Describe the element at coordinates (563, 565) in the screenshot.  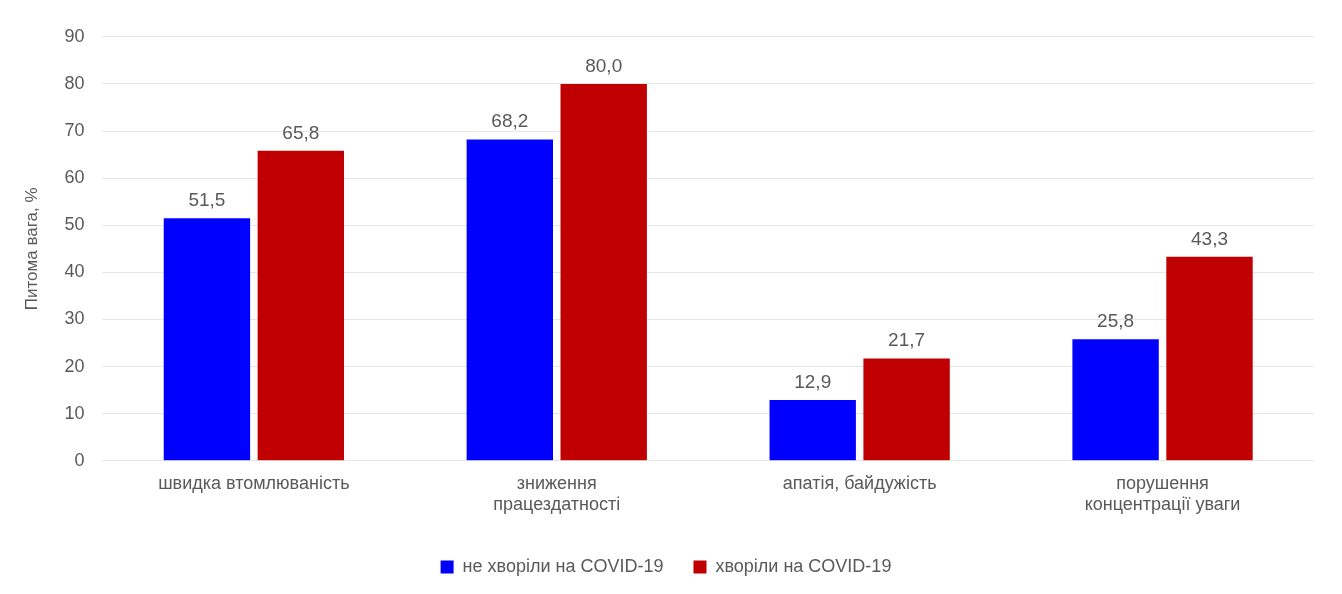
I see `legend-label: не хворіли на COVID-19` at that location.